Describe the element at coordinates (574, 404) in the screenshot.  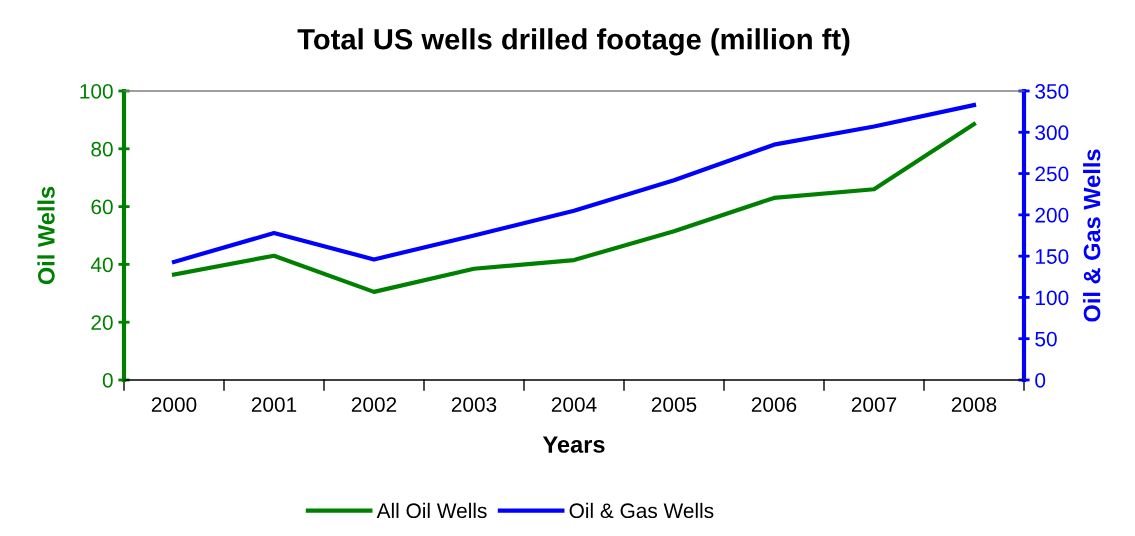
I see `x-tick-label: 2004` at that location.